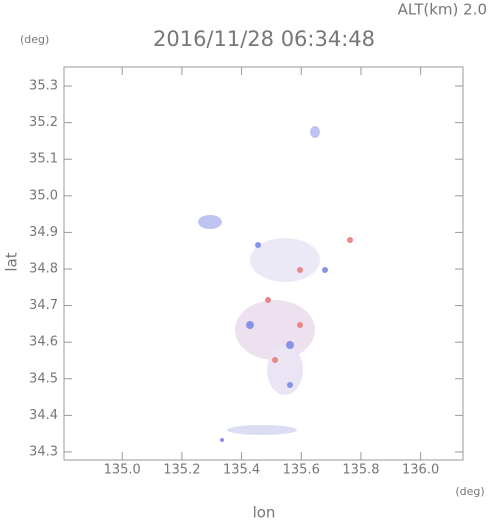 This screenshot has width=491, height=521. I want to click on y-unit: (deg), so click(34, 39).